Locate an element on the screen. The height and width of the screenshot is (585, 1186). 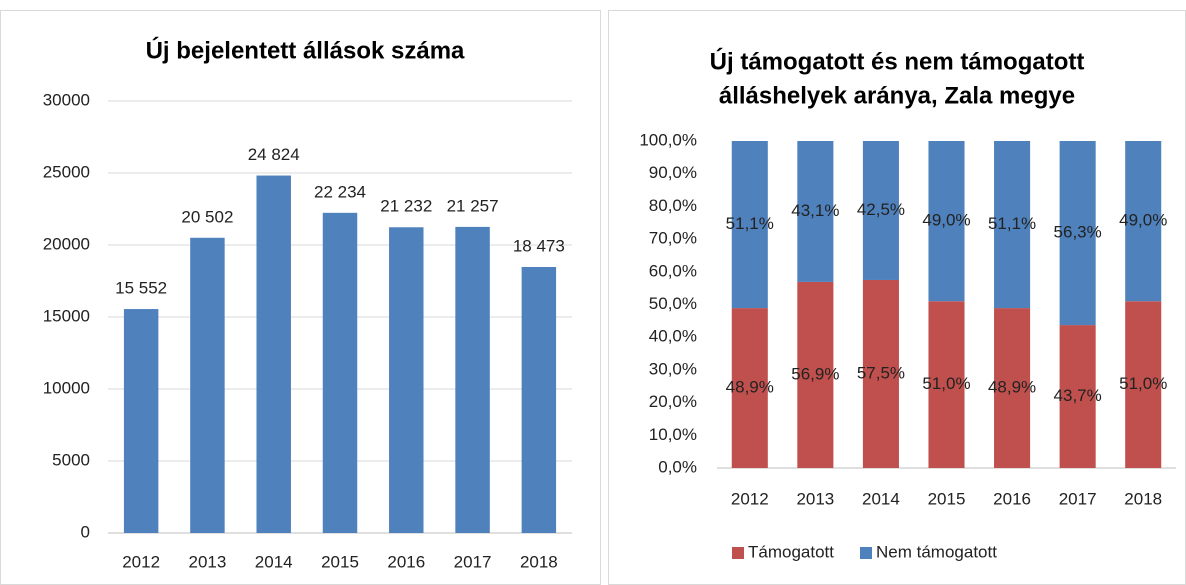
y-tick-label: 25000 is located at coordinates (66, 171).